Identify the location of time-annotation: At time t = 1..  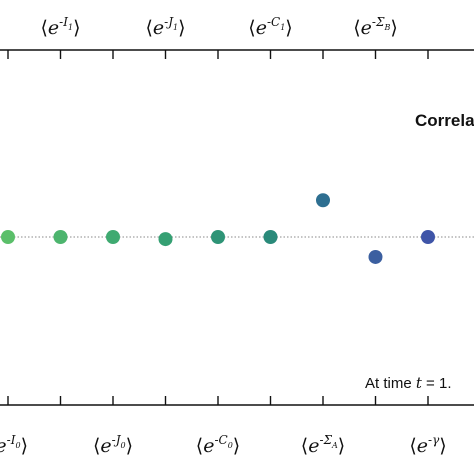
(408, 383).